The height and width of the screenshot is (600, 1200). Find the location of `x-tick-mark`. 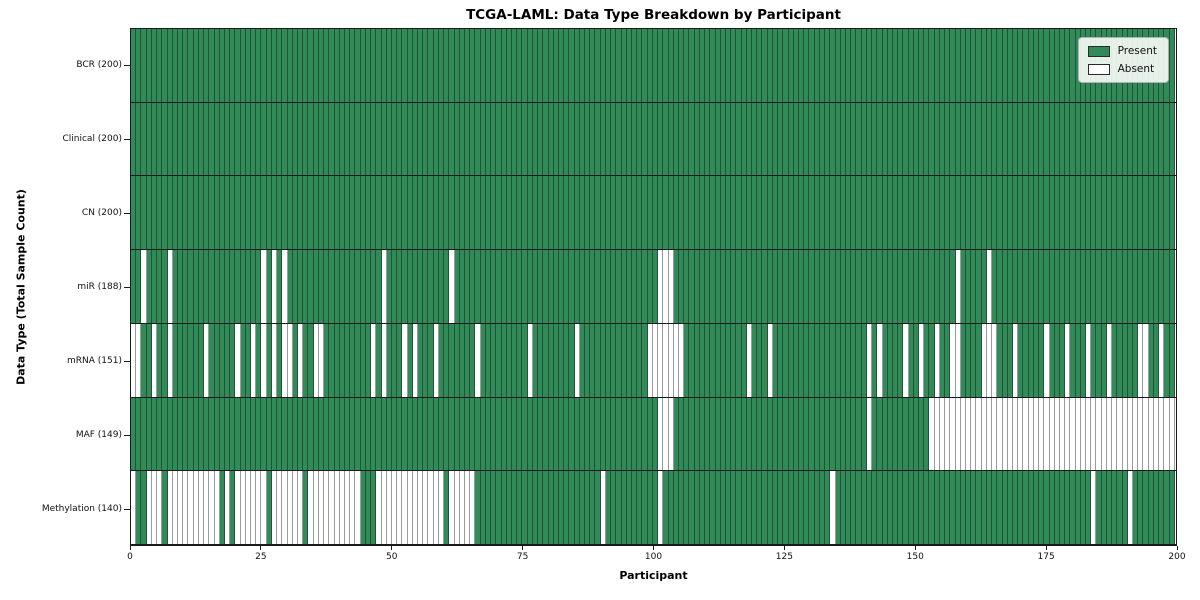

x-tick-mark is located at coordinates (1177, 548).